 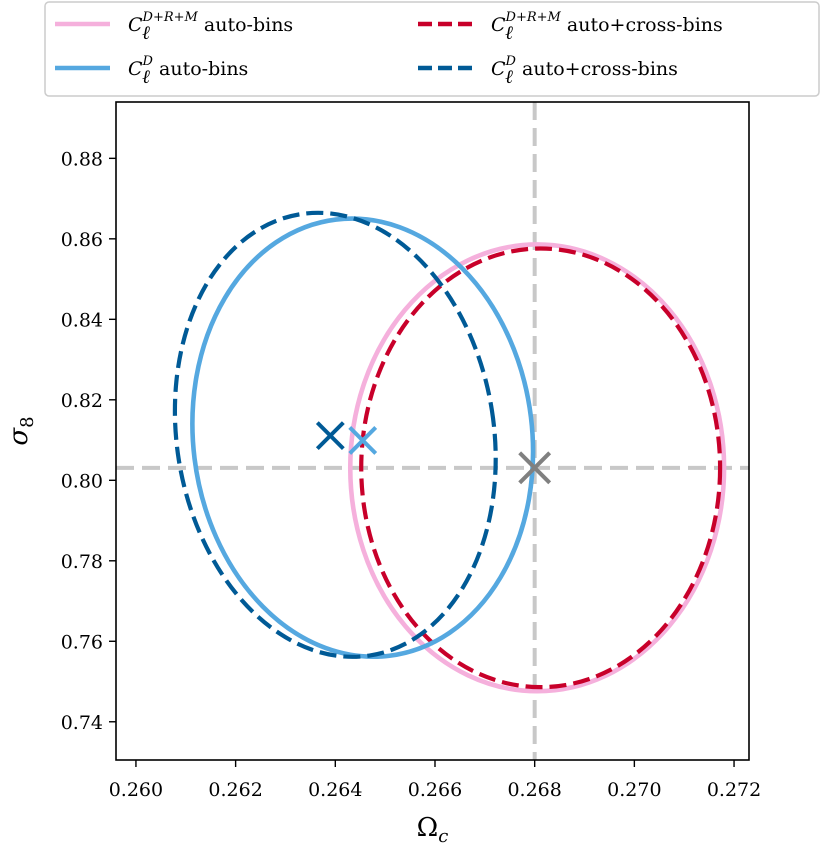 What do you see at coordinates (82, 562) in the screenshot?
I see `y-tick-label-2: 0.78` at bounding box center [82, 562].